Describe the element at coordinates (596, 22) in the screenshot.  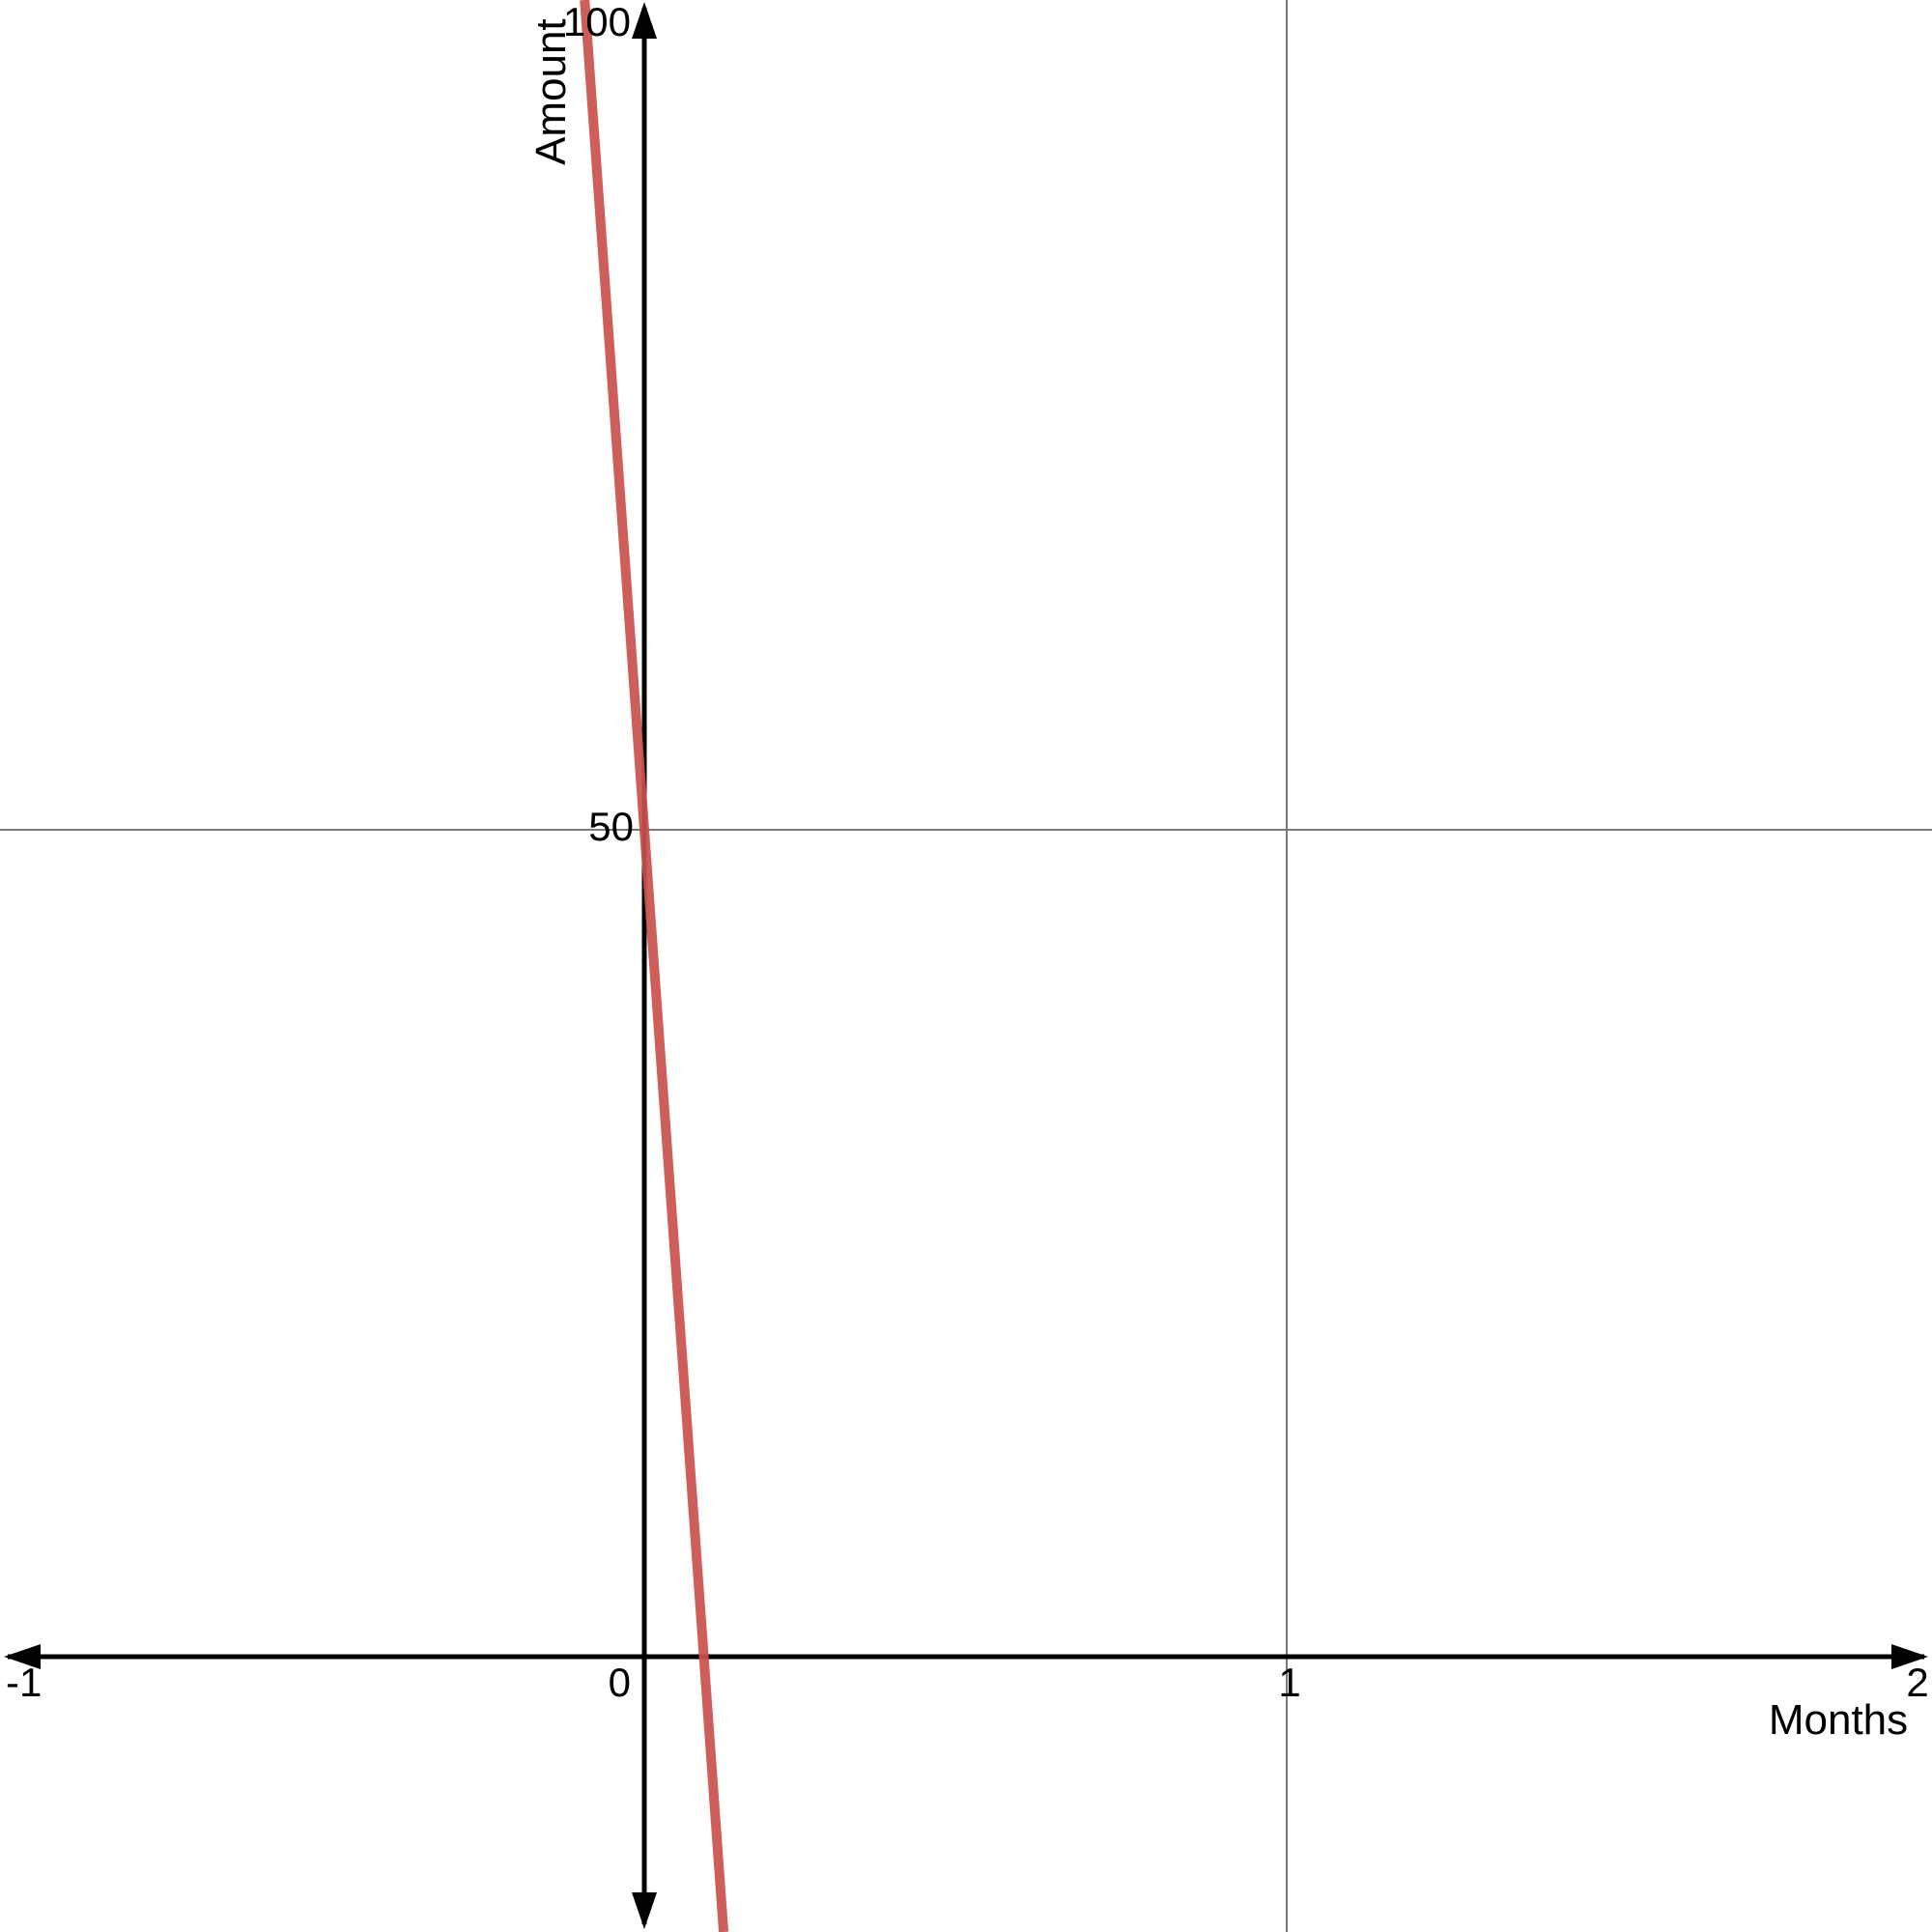
I see `y-tick-label-100: 100` at that location.